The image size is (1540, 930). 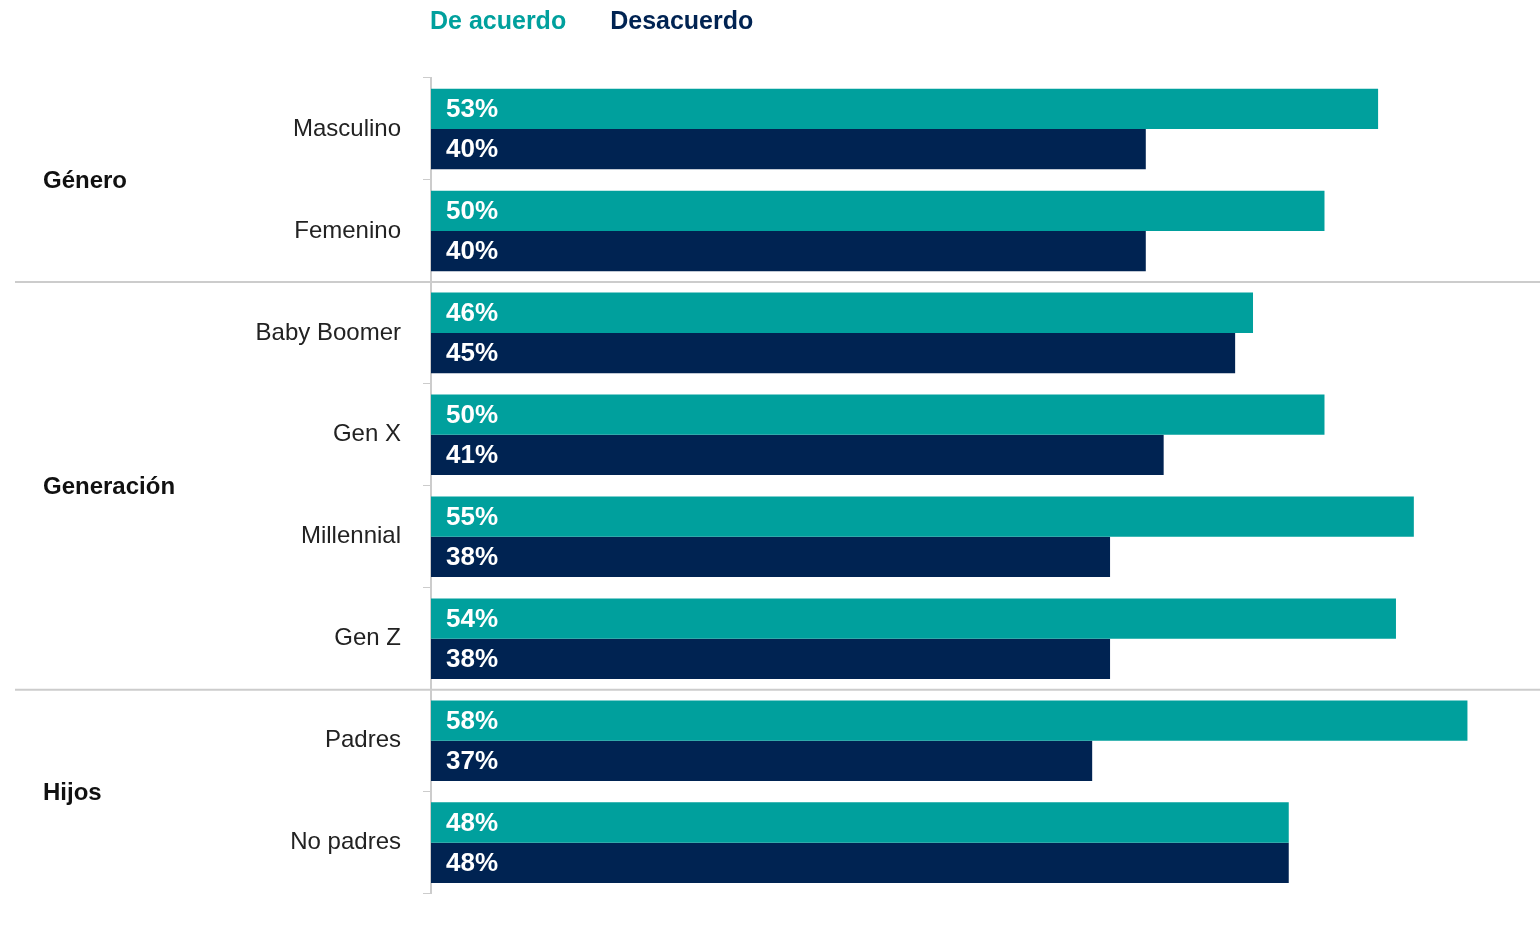 I want to click on text: Género, so click(x=85, y=179).